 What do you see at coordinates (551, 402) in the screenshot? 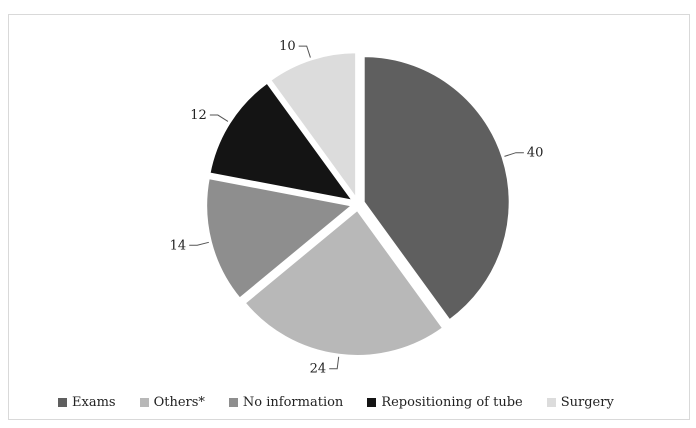
I see `legend-swatch-surgery` at bounding box center [551, 402].